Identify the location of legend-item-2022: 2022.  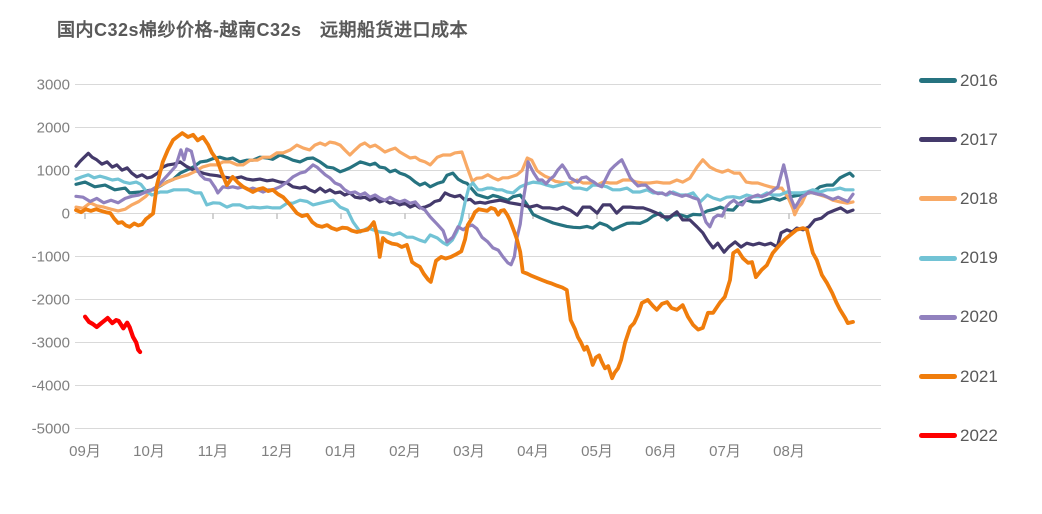
(979, 435).